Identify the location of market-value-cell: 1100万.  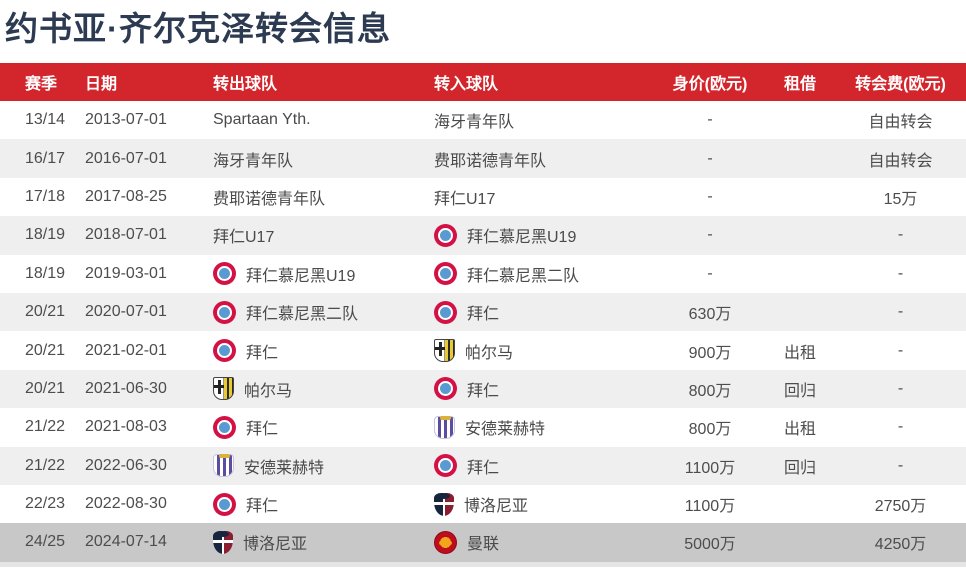
(710, 507).